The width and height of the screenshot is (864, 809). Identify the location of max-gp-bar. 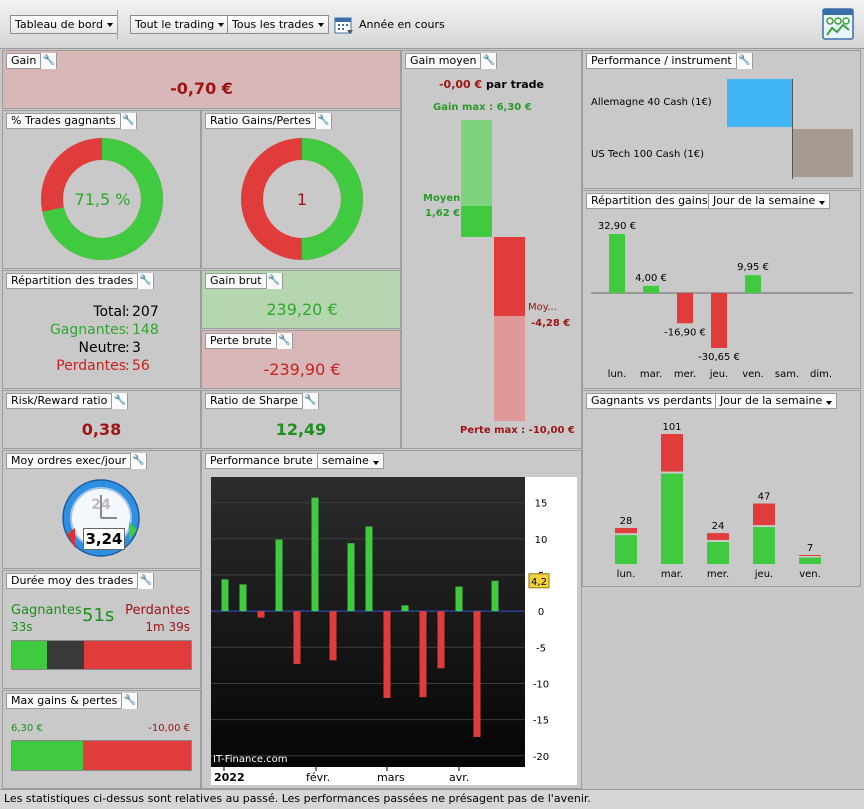
(101, 755).